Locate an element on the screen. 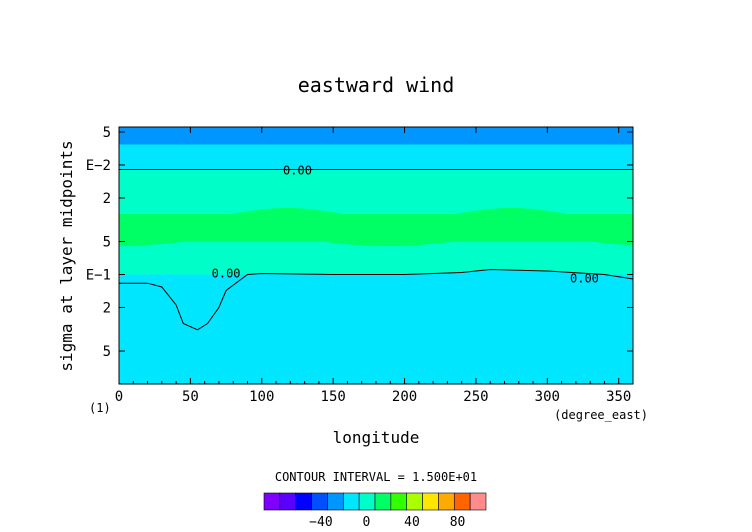 Image resolution: width=752 pixels, height=532 pixels. y-axis-label: sigma at layer midpoints is located at coordinates (66, 255).